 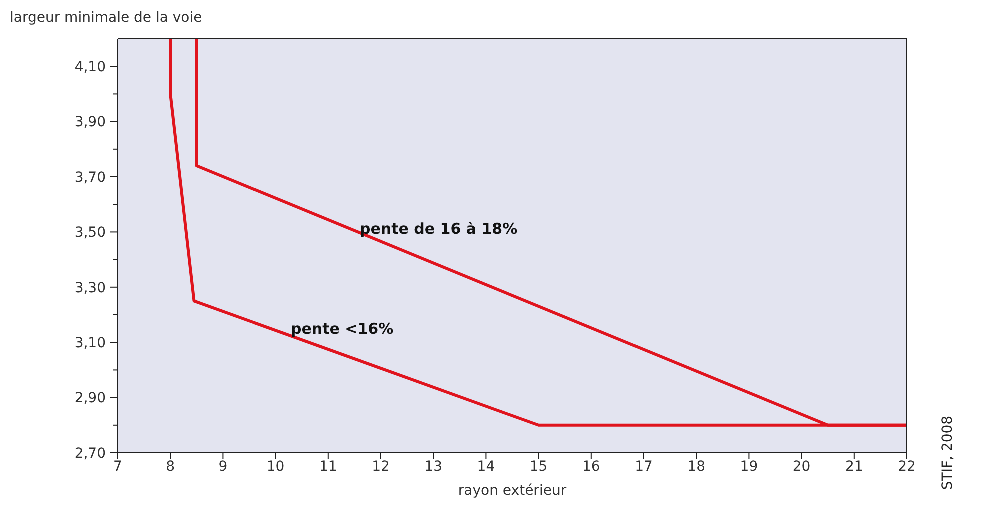 What do you see at coordinates (439, 229) in the screenshot?
I see `annotation: pente de 16 à 18%` at bounding box center [439, 229].